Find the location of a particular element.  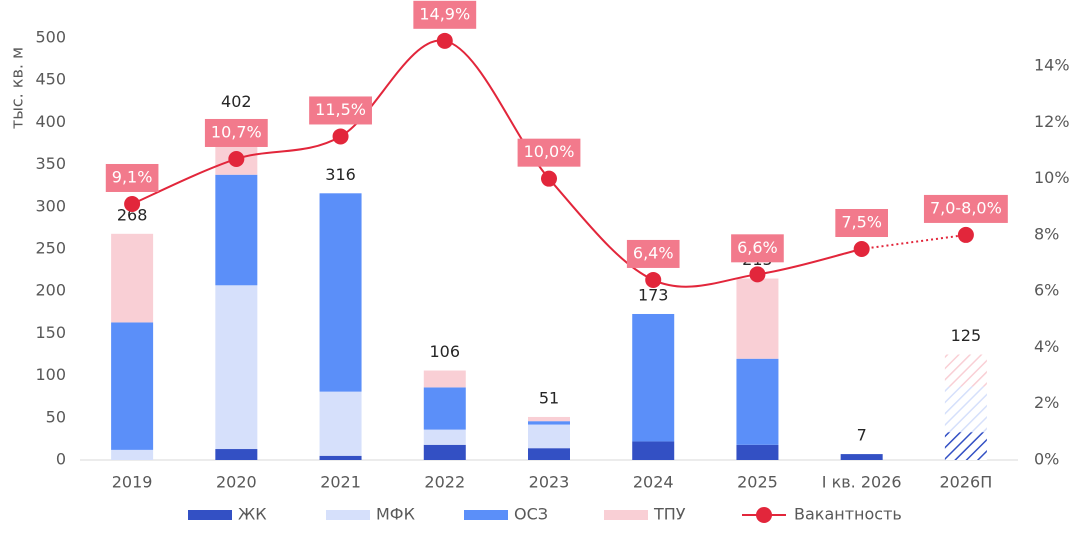

value-label: 10,0% is located at coordinates (549, 151).